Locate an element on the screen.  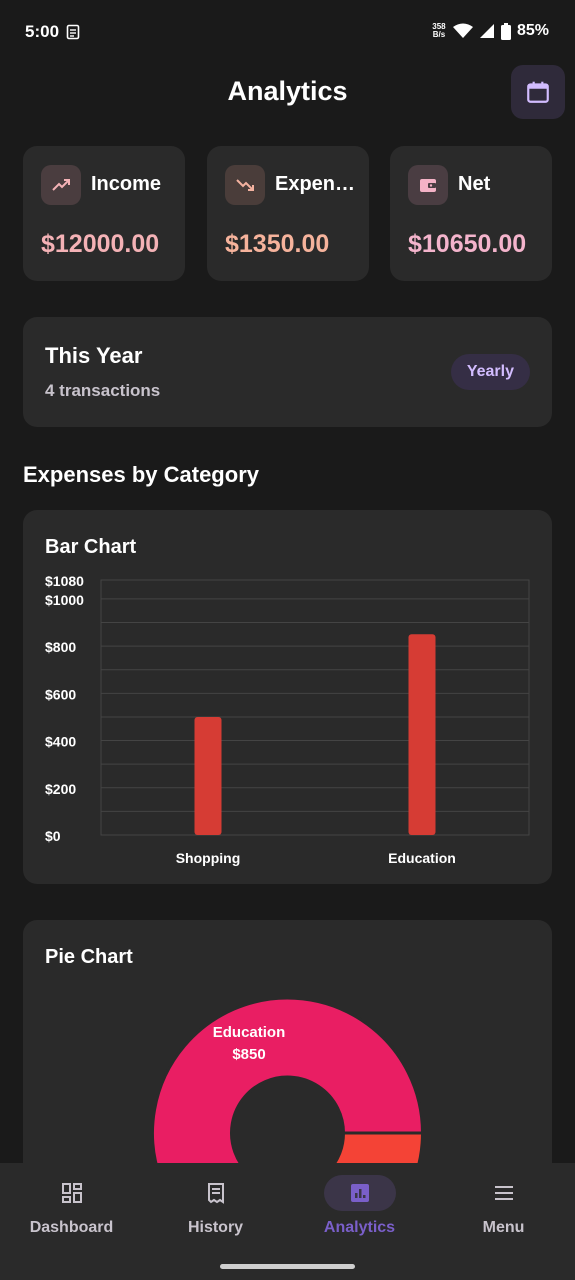
nav-menu: Menu is located at coordinates (503, 1215).